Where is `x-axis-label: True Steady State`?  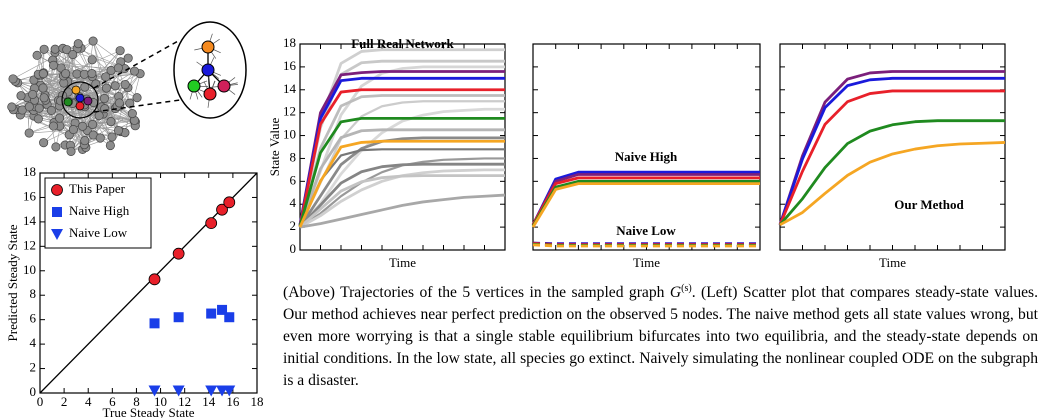 x-axis-label: True Steady State is located at coordinates (149, 411).